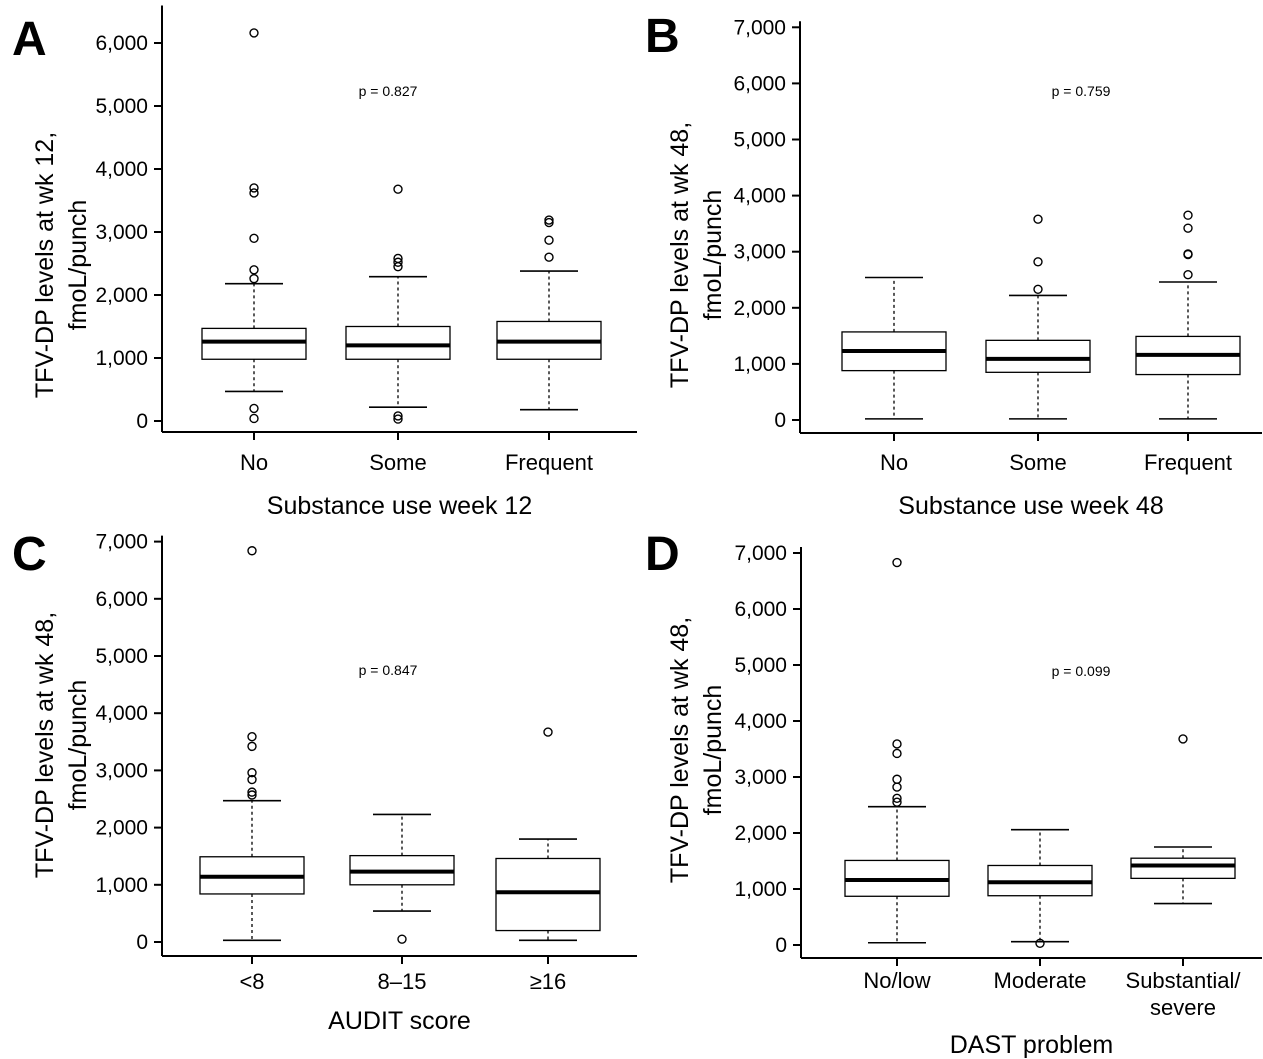  Describe the element at coordinates (896, 980) in the screenshot. I see `category-label: No/low` at that location.